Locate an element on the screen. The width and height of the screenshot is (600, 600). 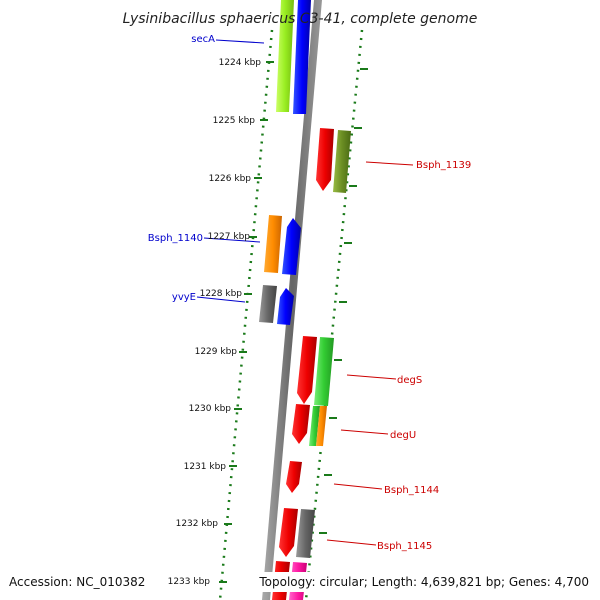
gene-degU-green is located at coordinates (314, 426).